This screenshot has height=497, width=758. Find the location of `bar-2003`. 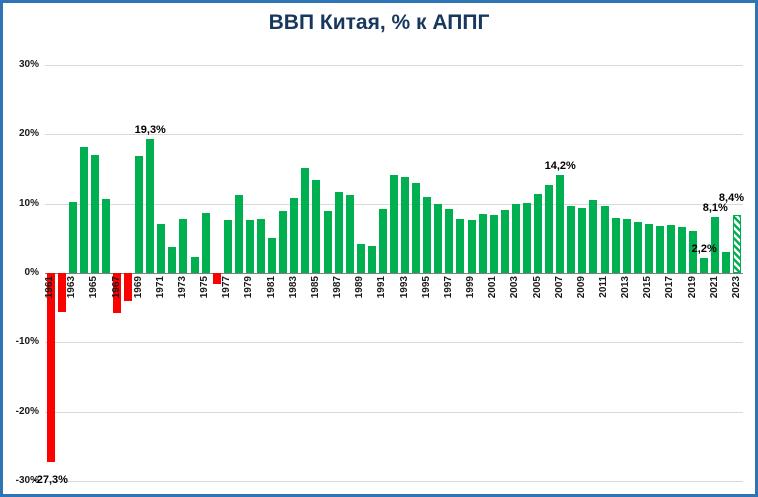

bar-2003 is located at coordinates (515, 238).